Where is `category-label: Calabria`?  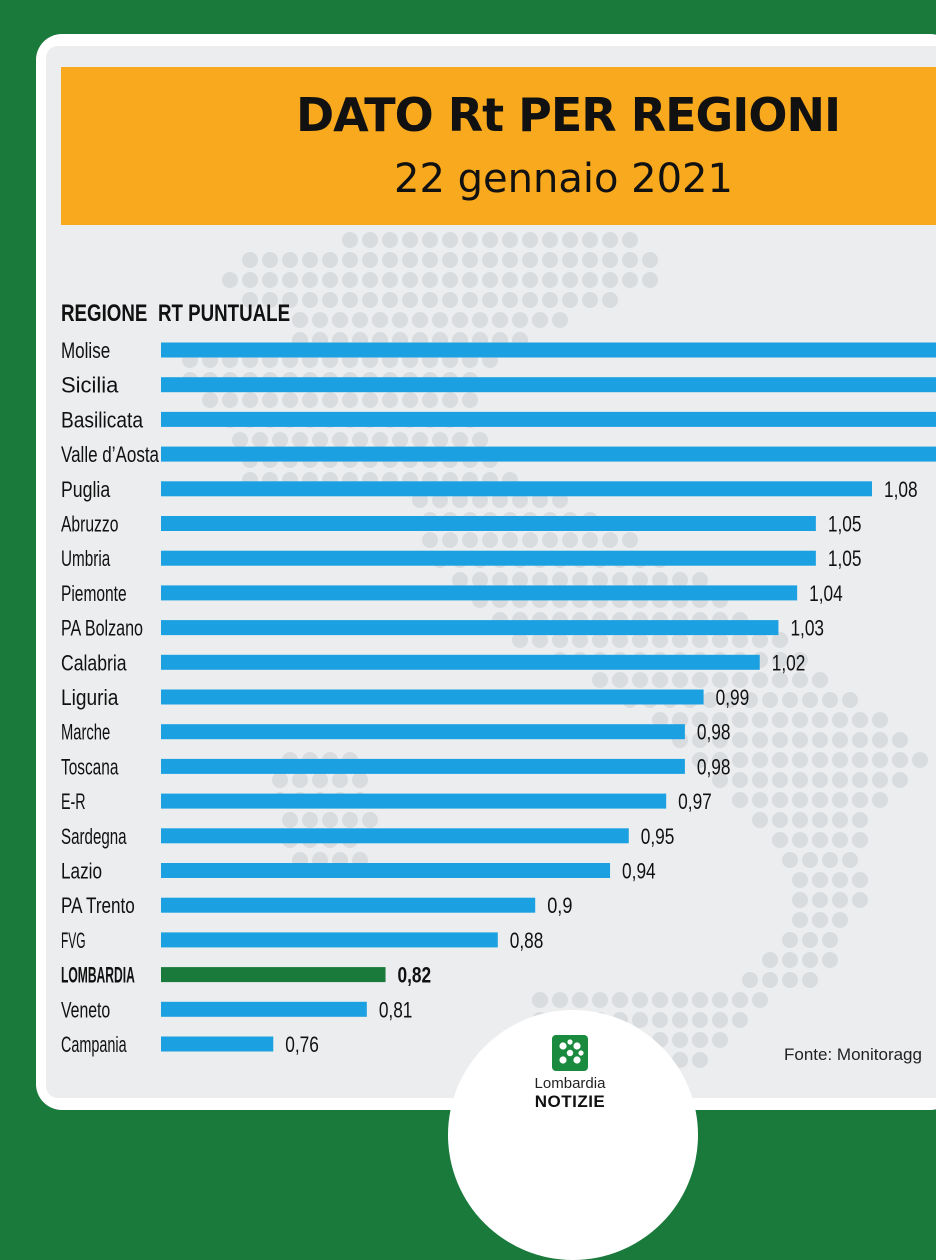
category-label: Calabria is located at coordinates (94, 662).